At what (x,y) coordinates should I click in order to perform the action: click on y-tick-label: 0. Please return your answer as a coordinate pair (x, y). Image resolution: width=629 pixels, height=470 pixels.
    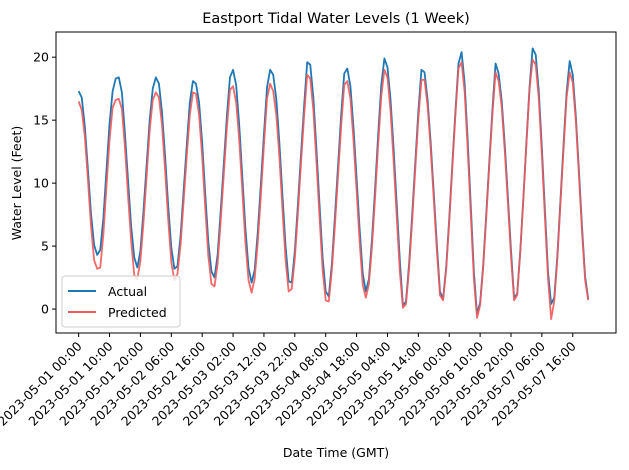
    Looking at the image, I should click on (45, 309).